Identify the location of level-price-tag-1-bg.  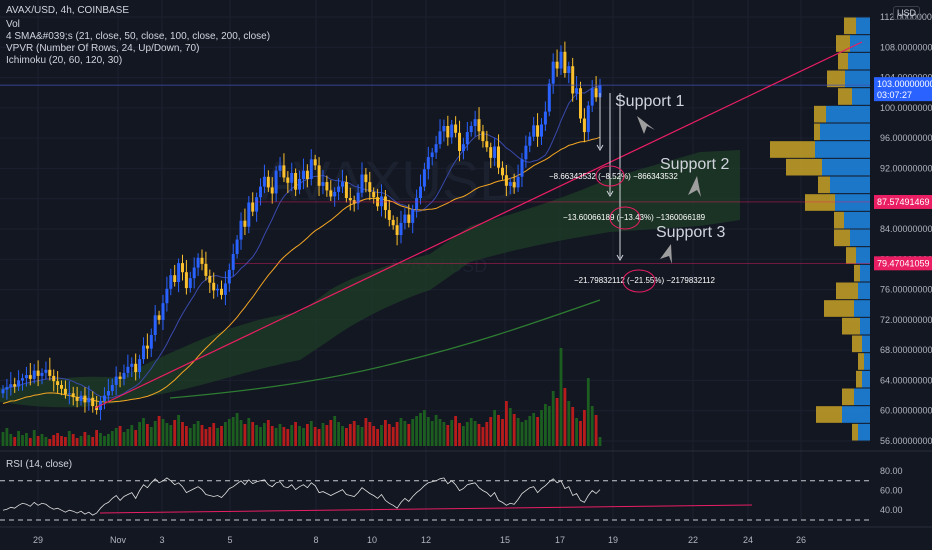
(903, 201).